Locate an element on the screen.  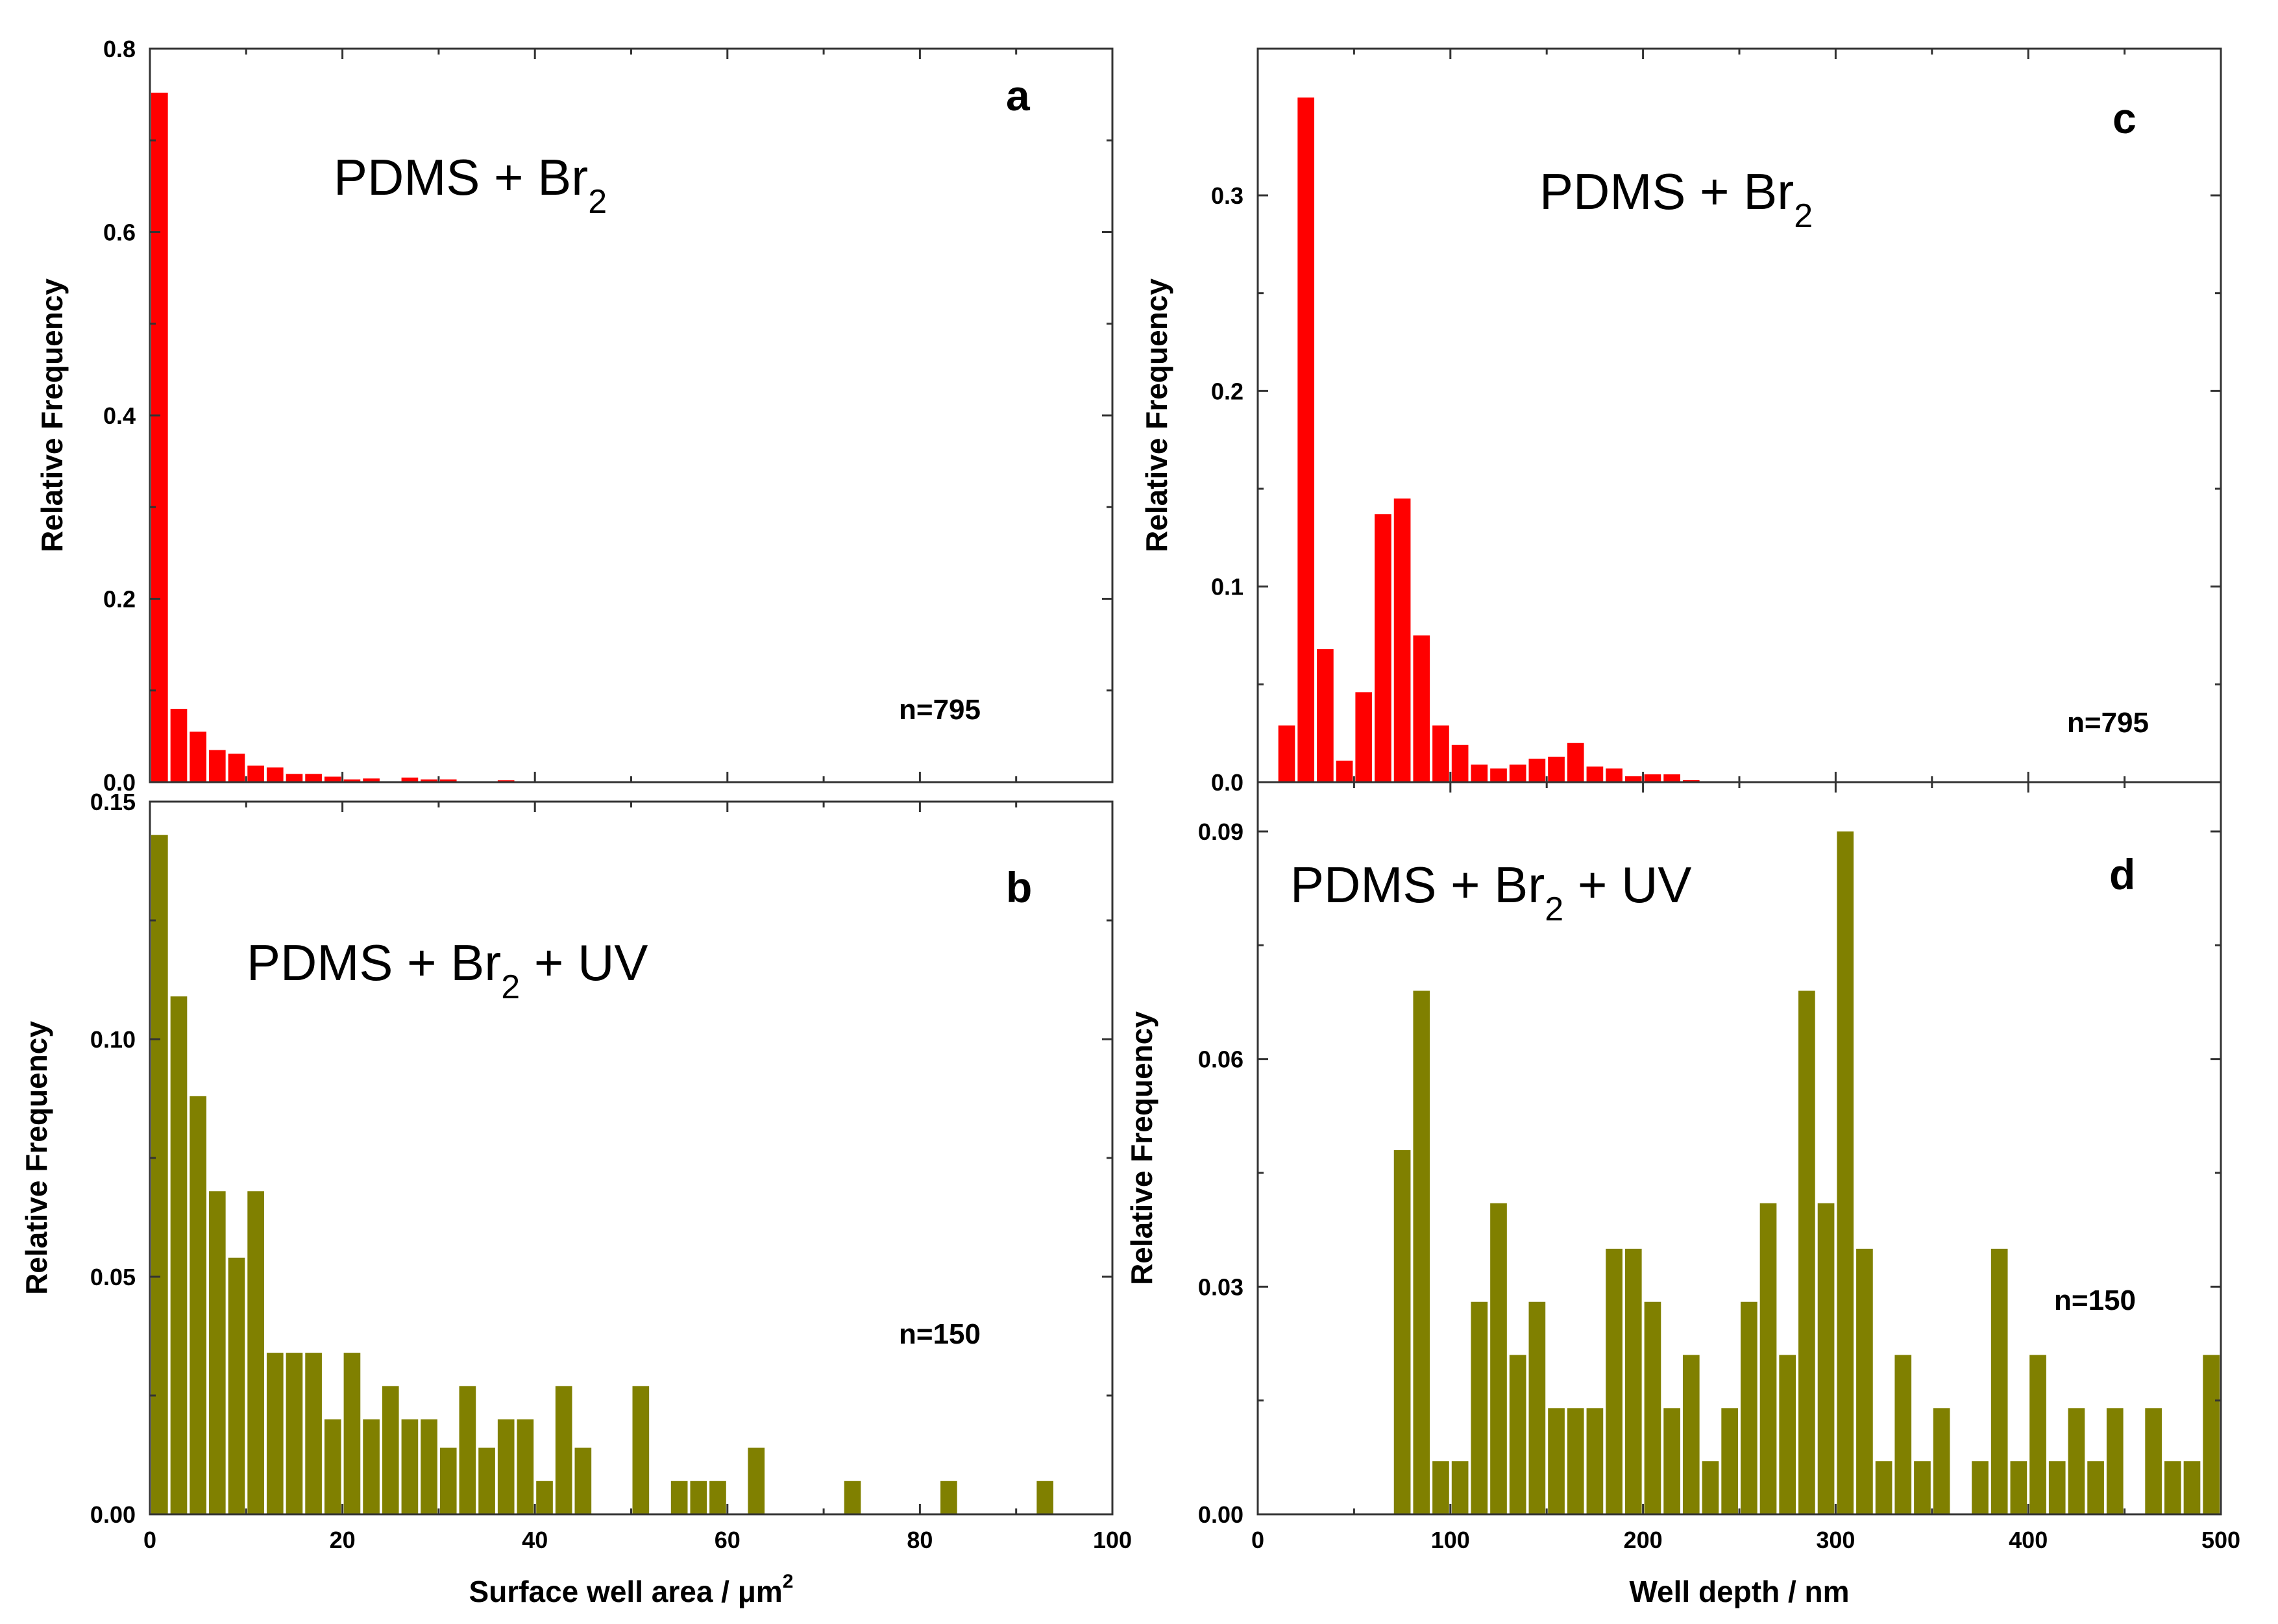
x-axis-label-text: Surface well area / μm is located at coordinates (626, 1591).